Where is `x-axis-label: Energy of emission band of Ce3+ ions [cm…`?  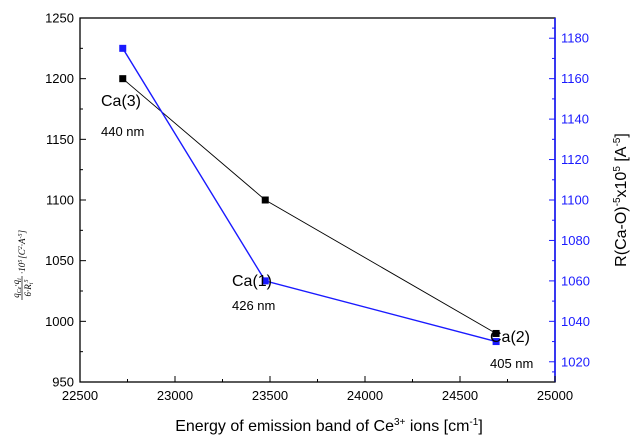 x-axis-label: Energy of emission band of Ce3+ ions [cm… is located at coordinates (329, 426).